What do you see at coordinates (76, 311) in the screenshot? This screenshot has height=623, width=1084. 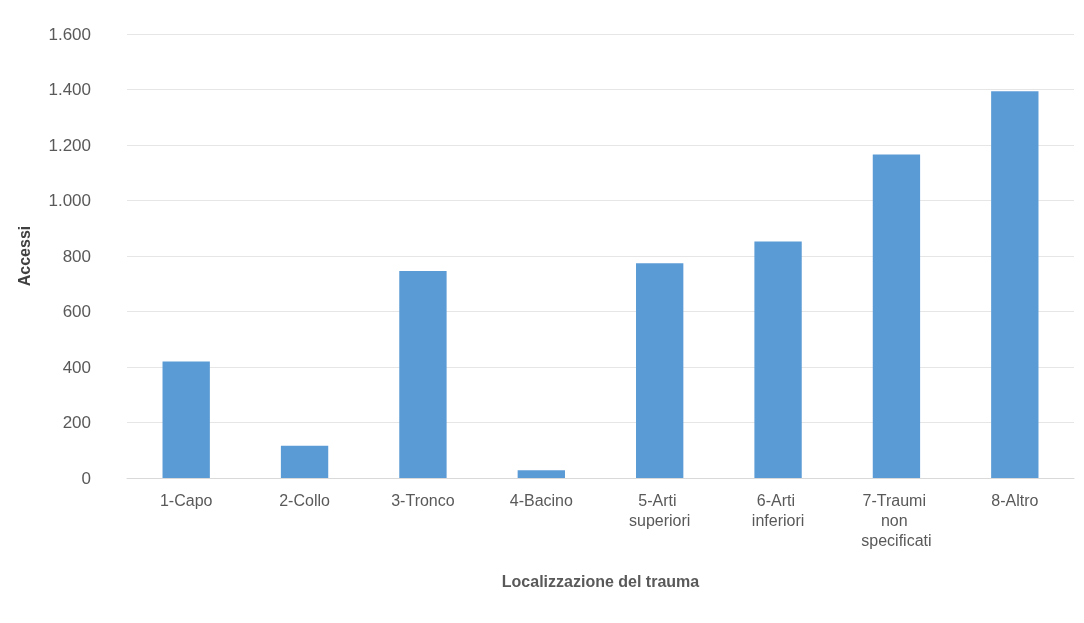 I see `y-tick-label: 600` at bounding box center [76, 311].